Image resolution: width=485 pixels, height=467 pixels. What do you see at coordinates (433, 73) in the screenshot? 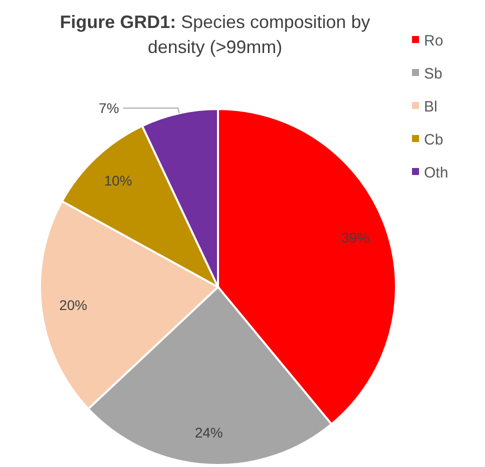
I see `legend-label: Sb` at bounding box center [433, 73].